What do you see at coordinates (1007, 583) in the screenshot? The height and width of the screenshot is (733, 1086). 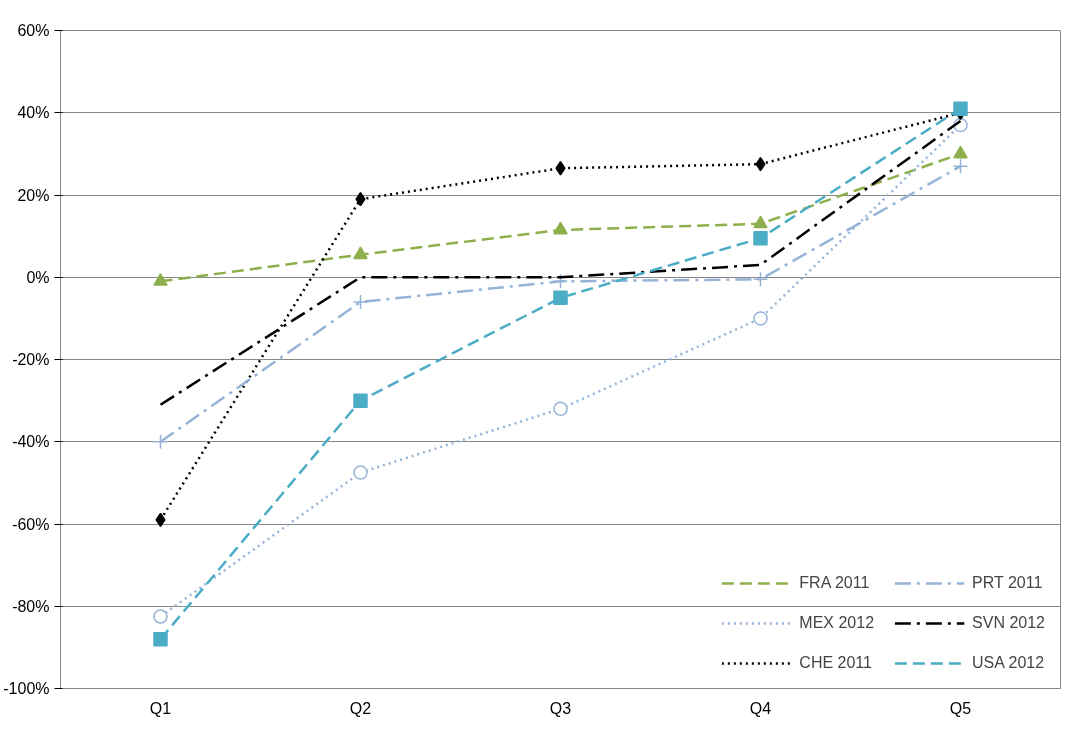 I see `legend-label: PRT 2011` at bounding box center [1007, 583].